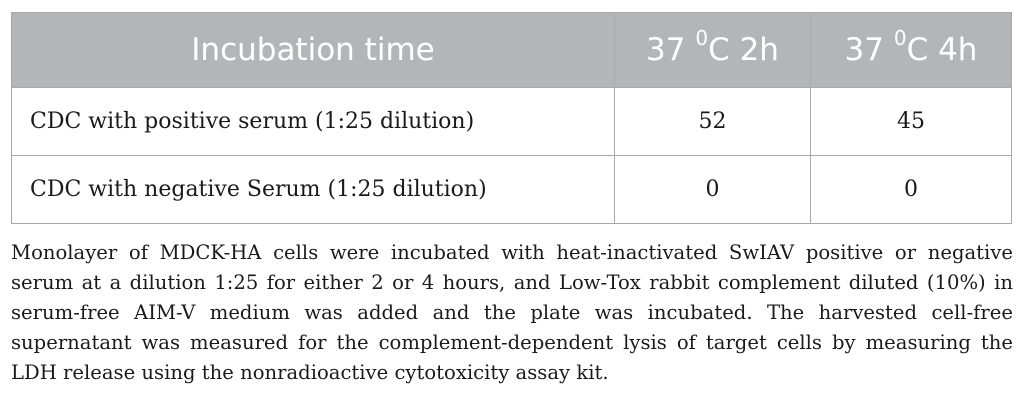 This screenshot has width=1026, height=418. I want to click on header-37c-2h-degree: 0, so click(702, 38).